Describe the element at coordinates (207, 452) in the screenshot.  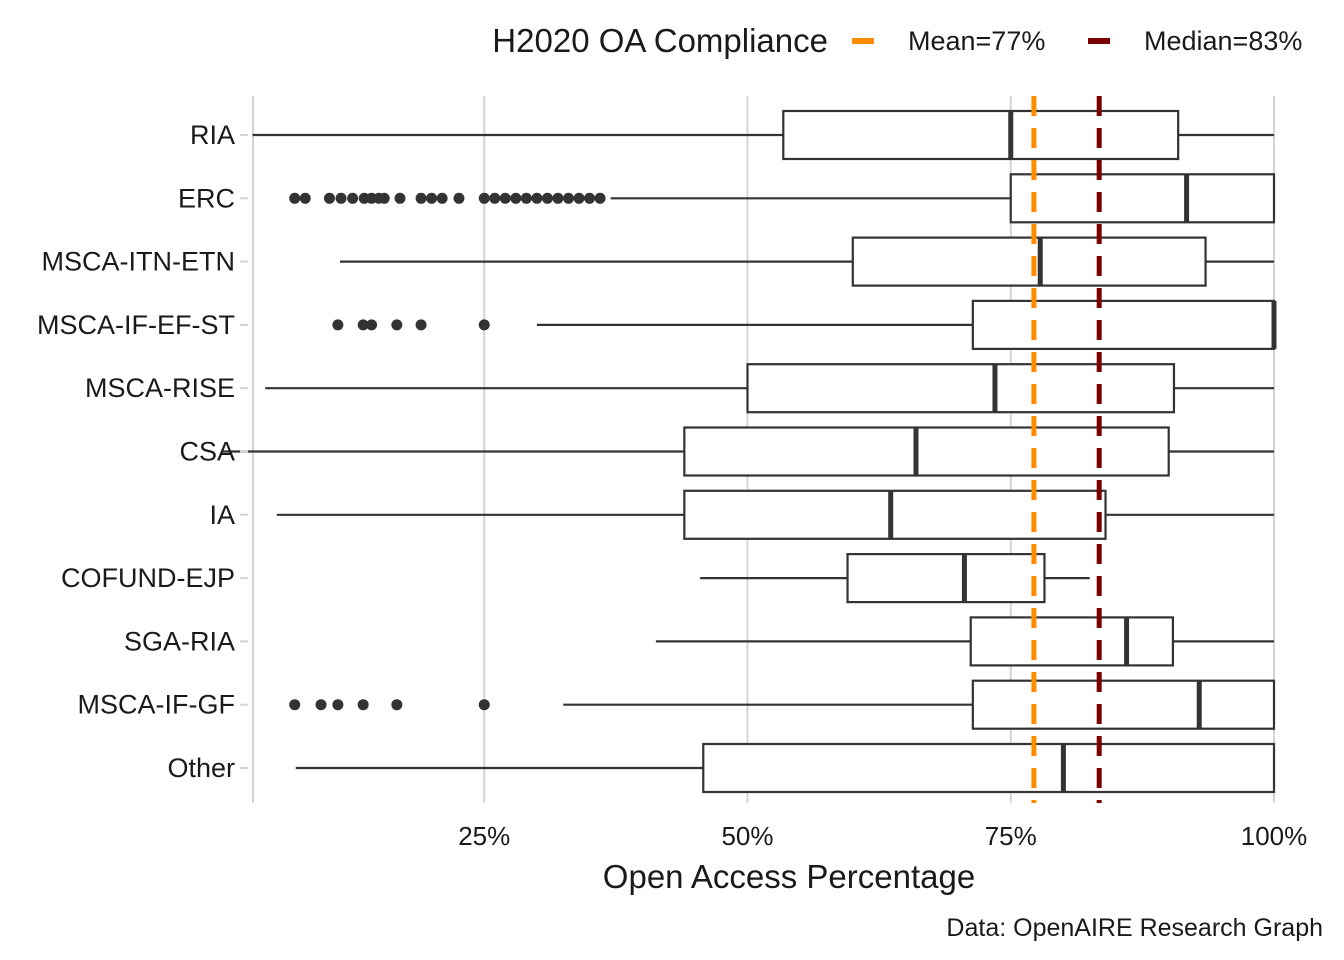
I see `category-label: CSA` at that location.